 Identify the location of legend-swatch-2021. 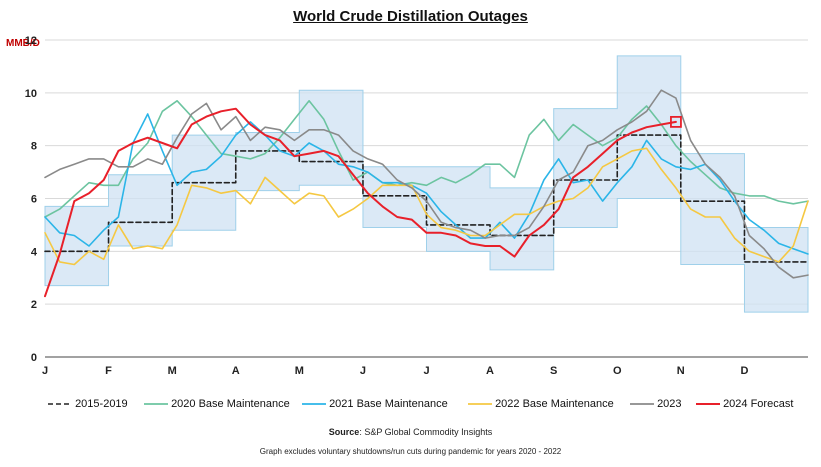
(314, 404).